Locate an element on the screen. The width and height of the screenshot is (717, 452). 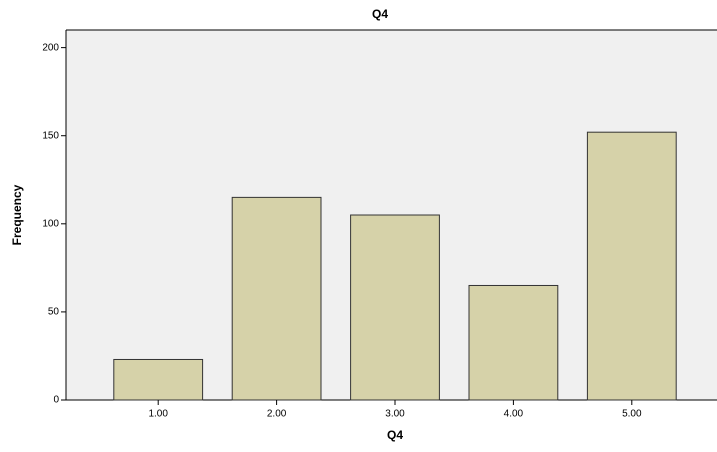
y-axis-label: Frequency is located at coordinates (17, 214).